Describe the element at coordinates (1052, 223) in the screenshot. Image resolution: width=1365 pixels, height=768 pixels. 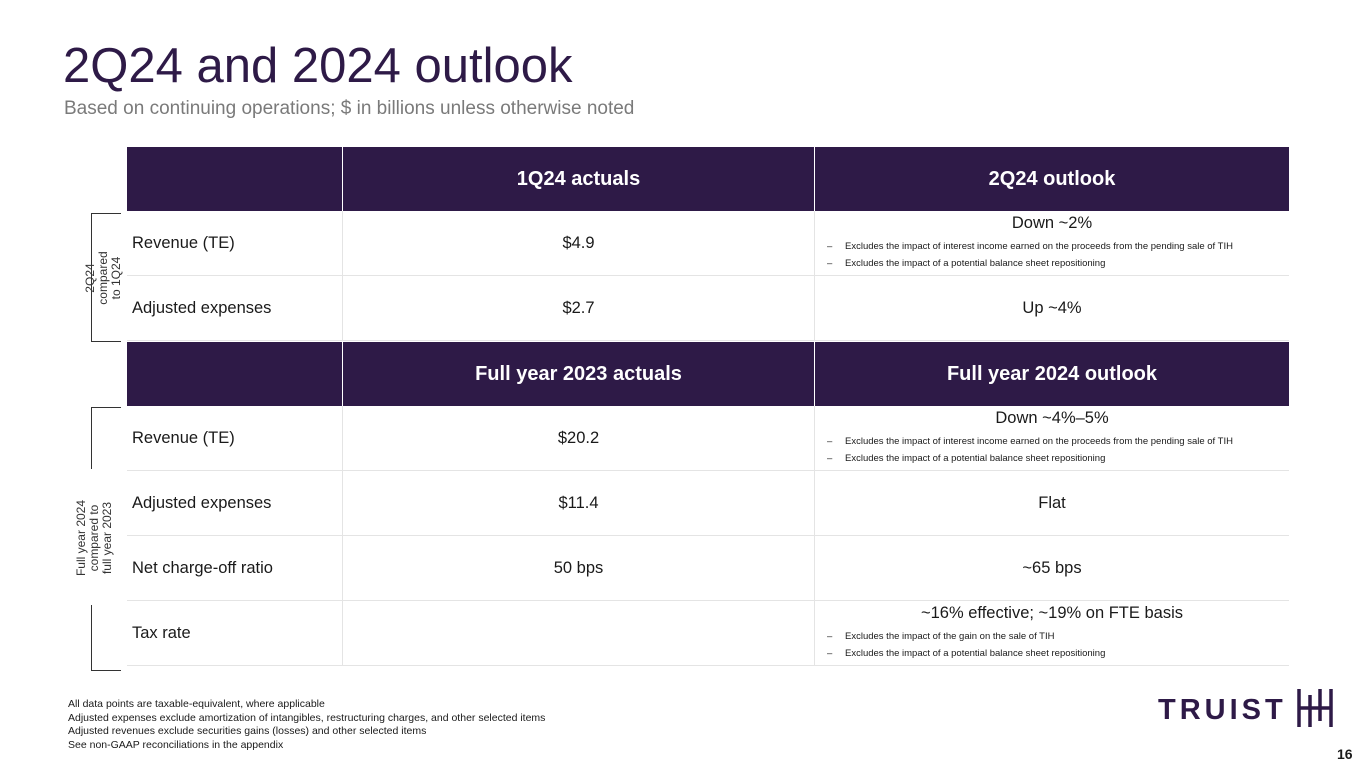
I see `outlook-value: Down ~2%` at that location.